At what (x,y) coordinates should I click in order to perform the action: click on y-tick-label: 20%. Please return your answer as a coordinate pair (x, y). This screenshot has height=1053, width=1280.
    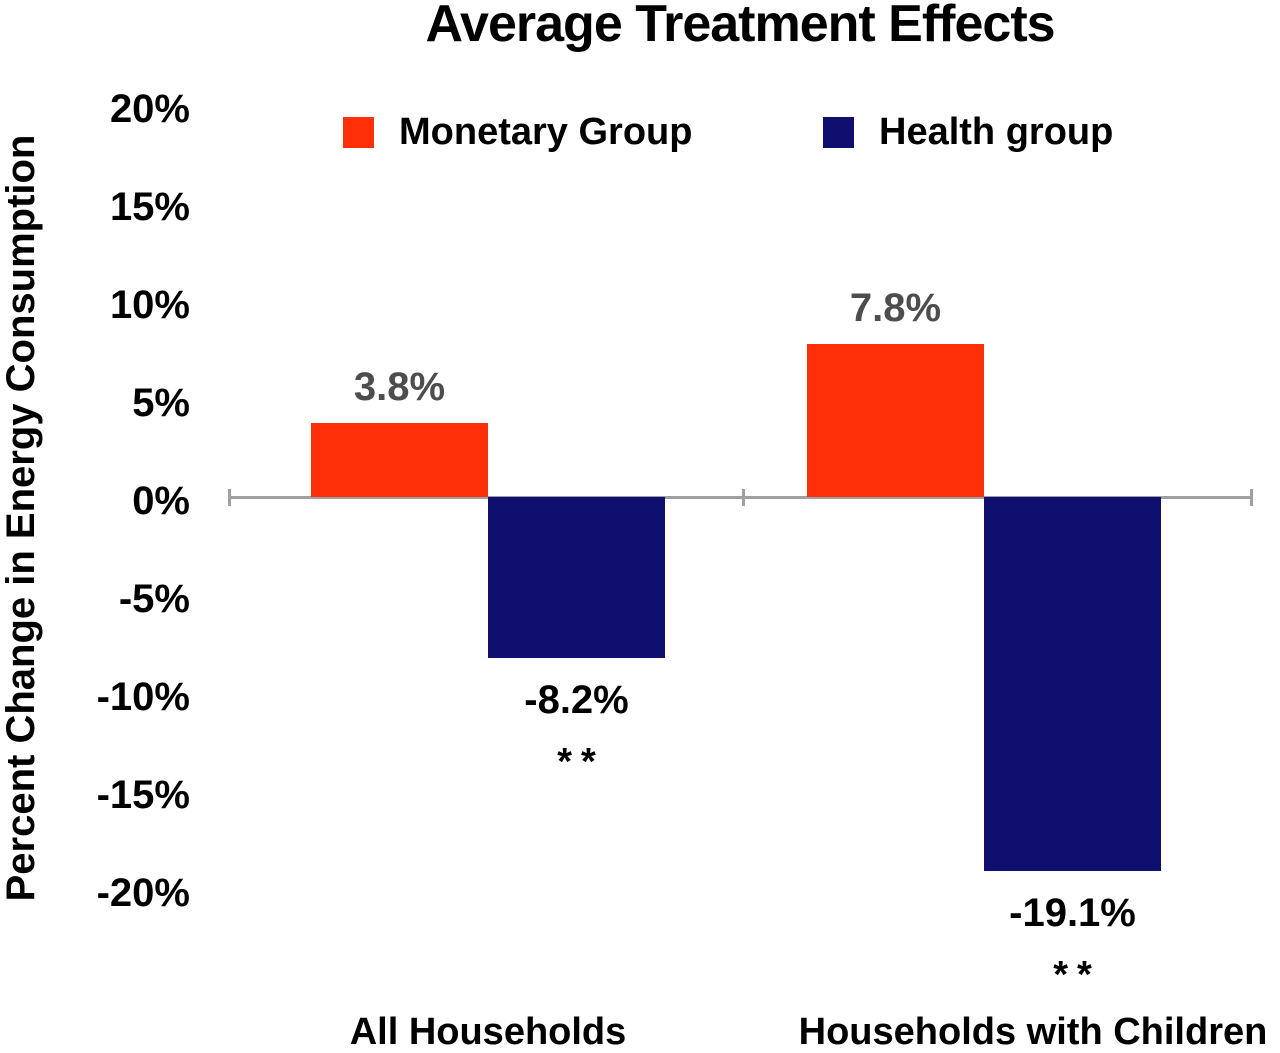
    Looking at the image, I should click on (149, 109).